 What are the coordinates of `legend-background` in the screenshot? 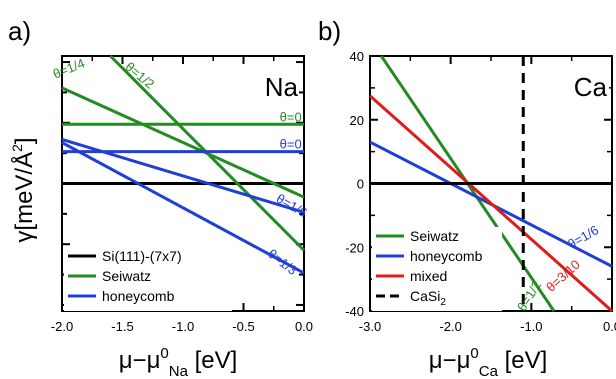 It's located at (148, 279).